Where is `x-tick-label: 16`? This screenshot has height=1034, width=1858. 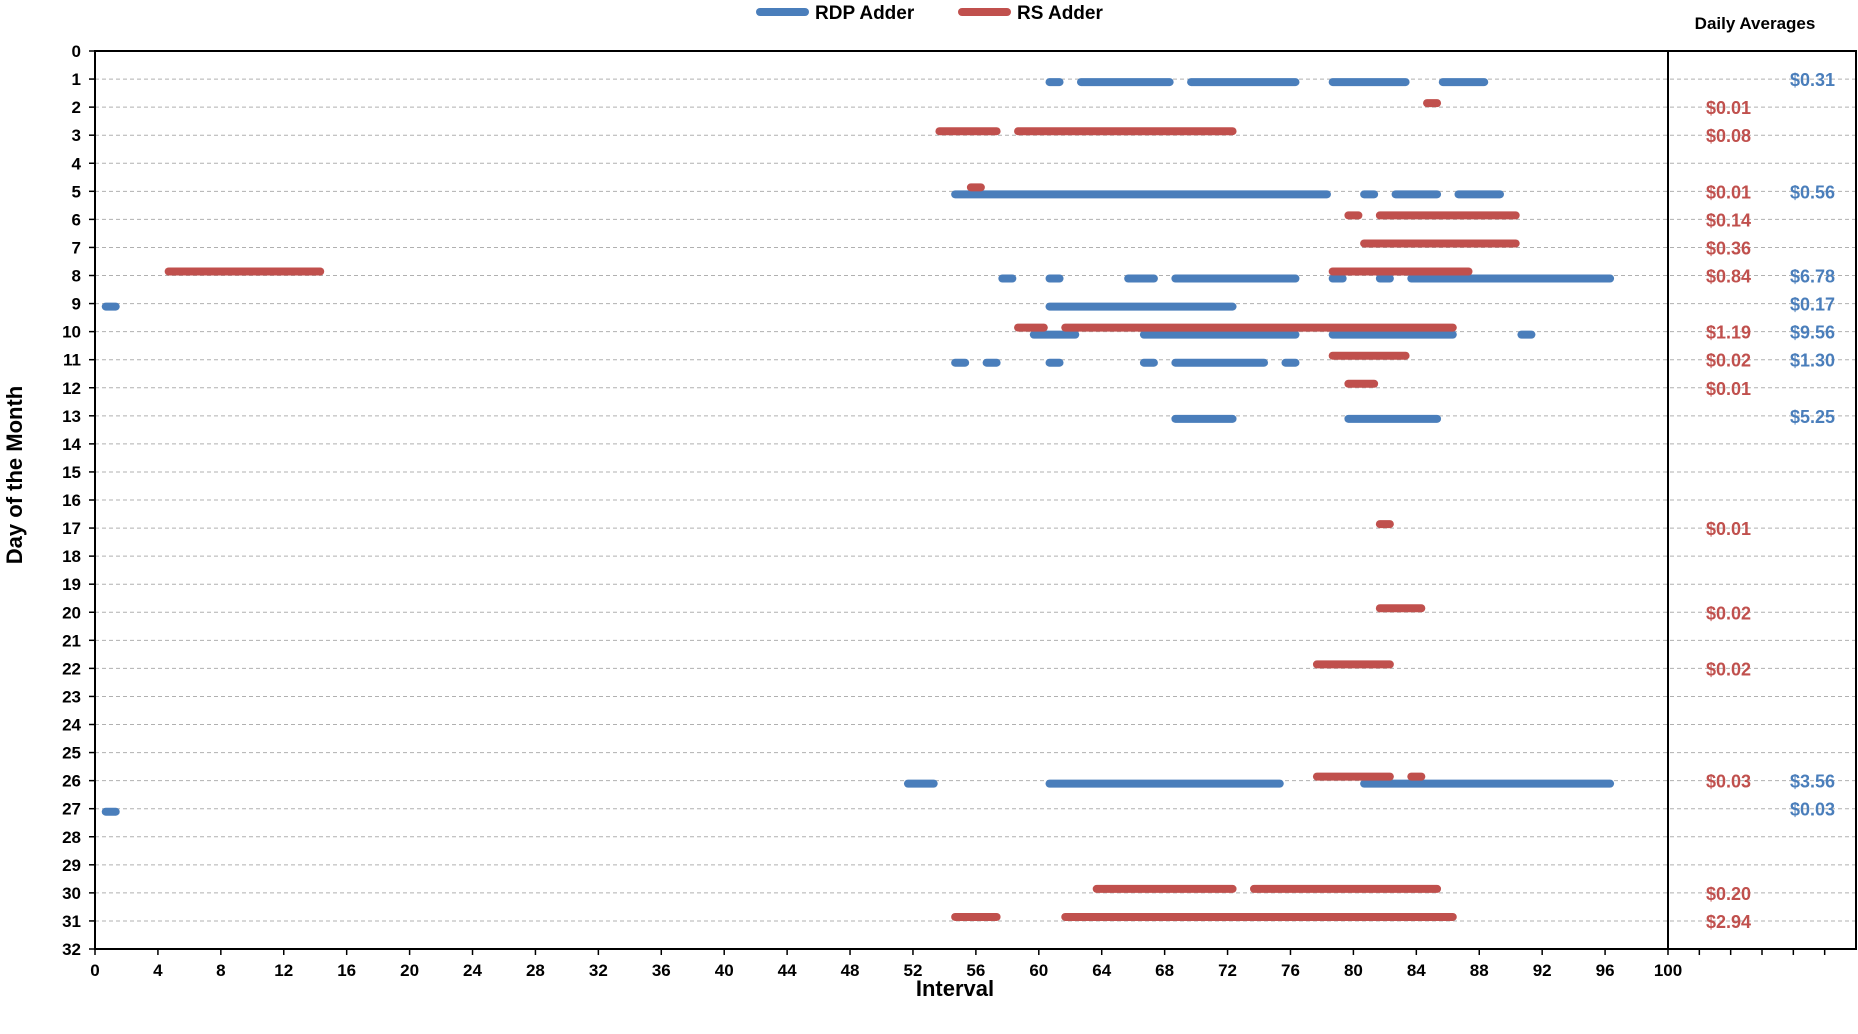 x-tick-label: 16 is located at coordinates (346, 970).